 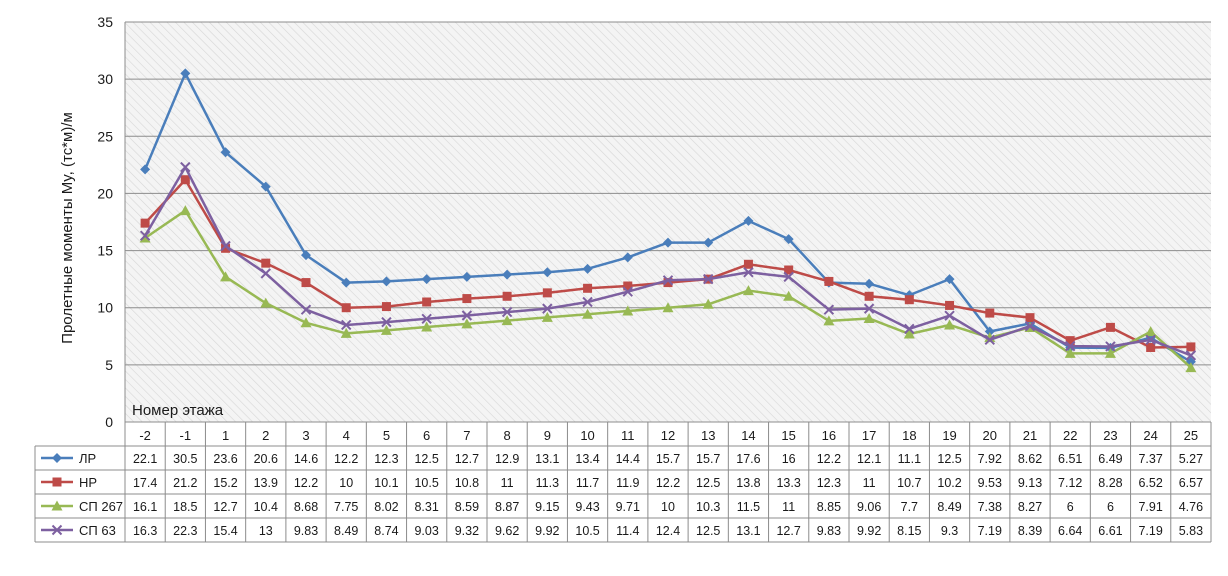 I want to click on data-label: 5.27, so click(x=1191, y=459).